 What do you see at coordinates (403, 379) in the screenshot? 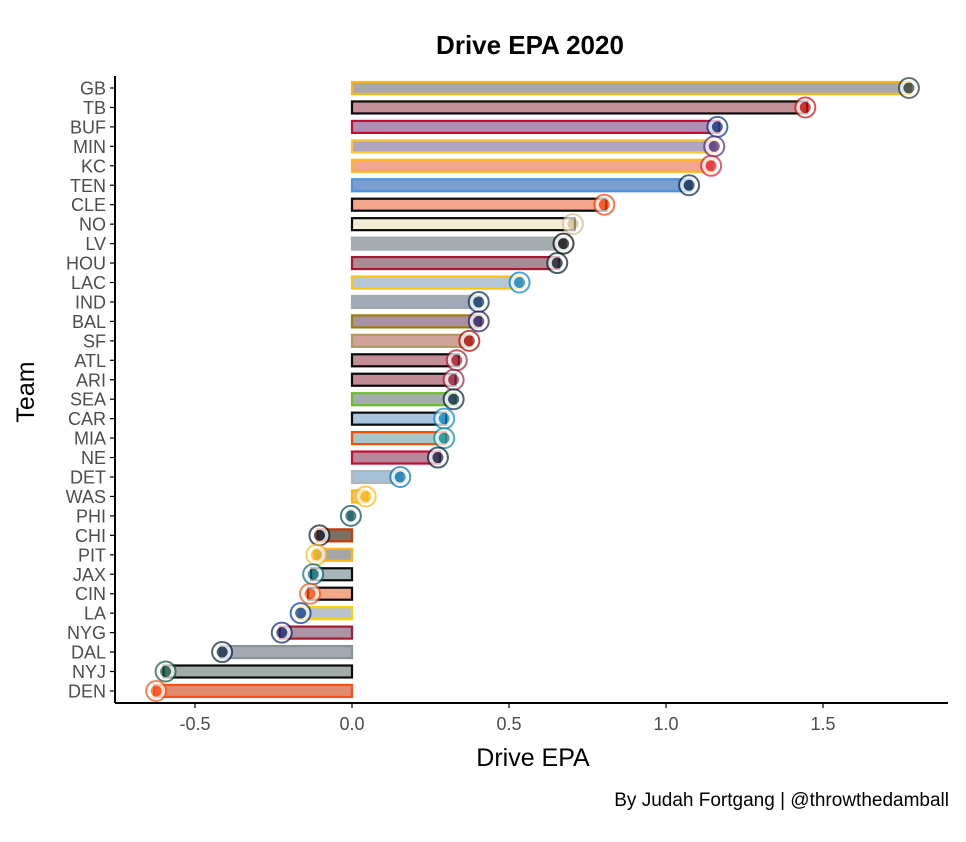
I see `bar-ari` at bounding box center [403, 379].